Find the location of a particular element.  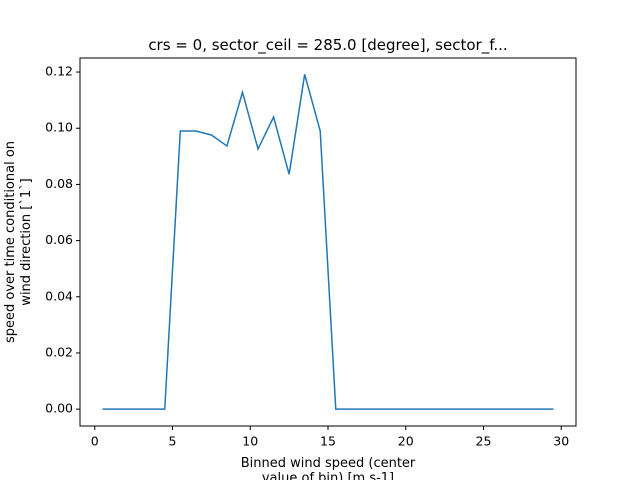

y-tick-label: 0.10 is located at coordinates (59, 127).